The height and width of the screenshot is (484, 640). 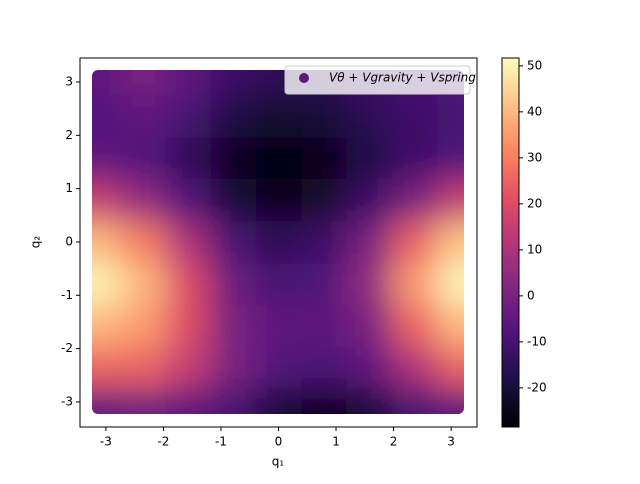 What do you see at coordinates (67, 295) in the screenshot?
I see `y-tick-label: -1` at bounding box center [67, 295].